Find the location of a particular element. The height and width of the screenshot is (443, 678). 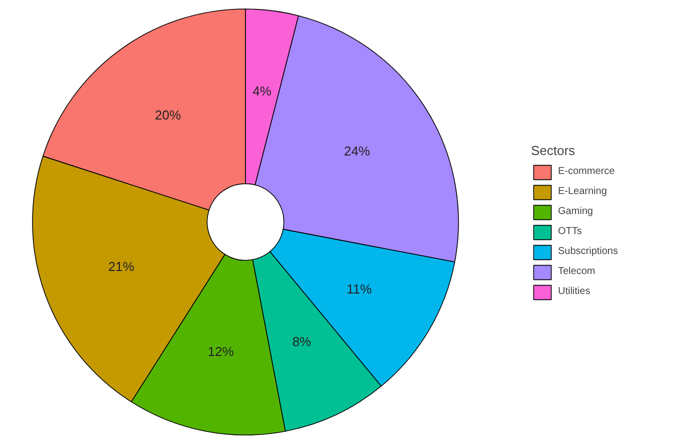

legend-label: Gaming is located at coordinates (575, 211).